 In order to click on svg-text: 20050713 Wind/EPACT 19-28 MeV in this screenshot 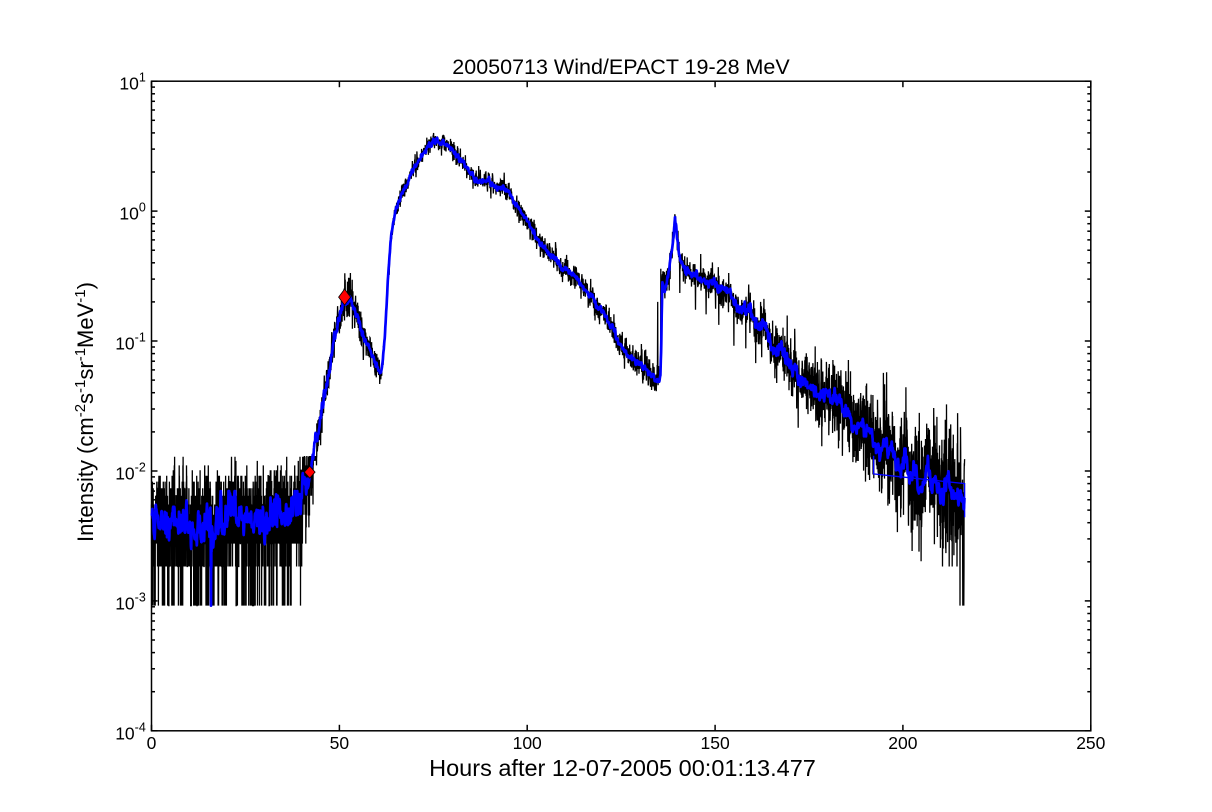, I will do `click(621, 67)`.